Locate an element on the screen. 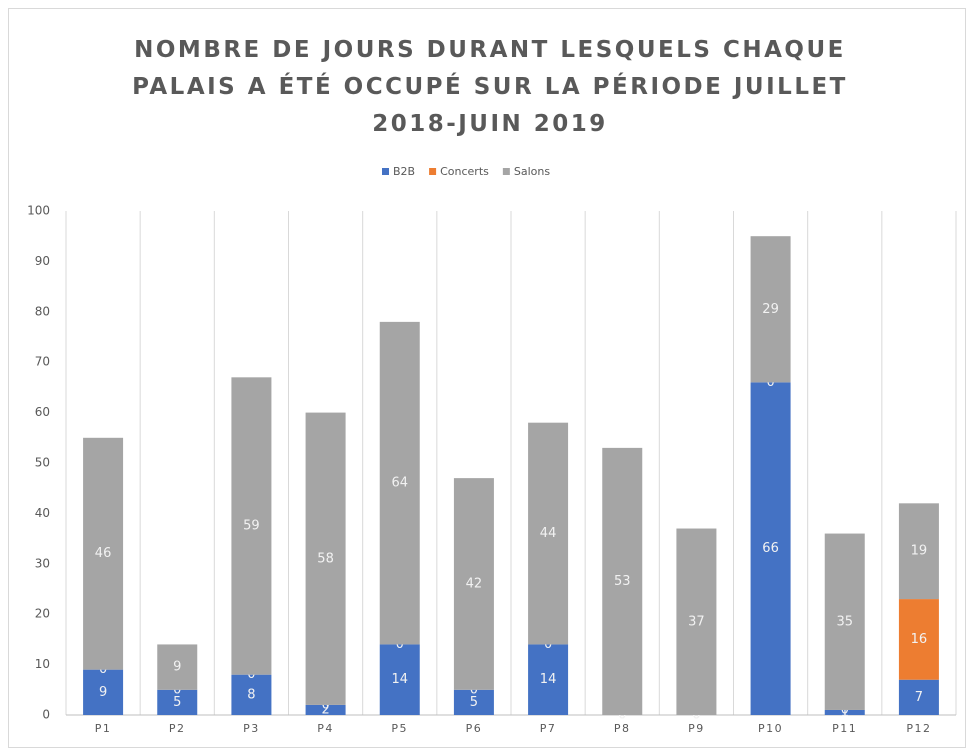 The image size is (976, 752). data-label: 0 is located at coordinates (845, 709).